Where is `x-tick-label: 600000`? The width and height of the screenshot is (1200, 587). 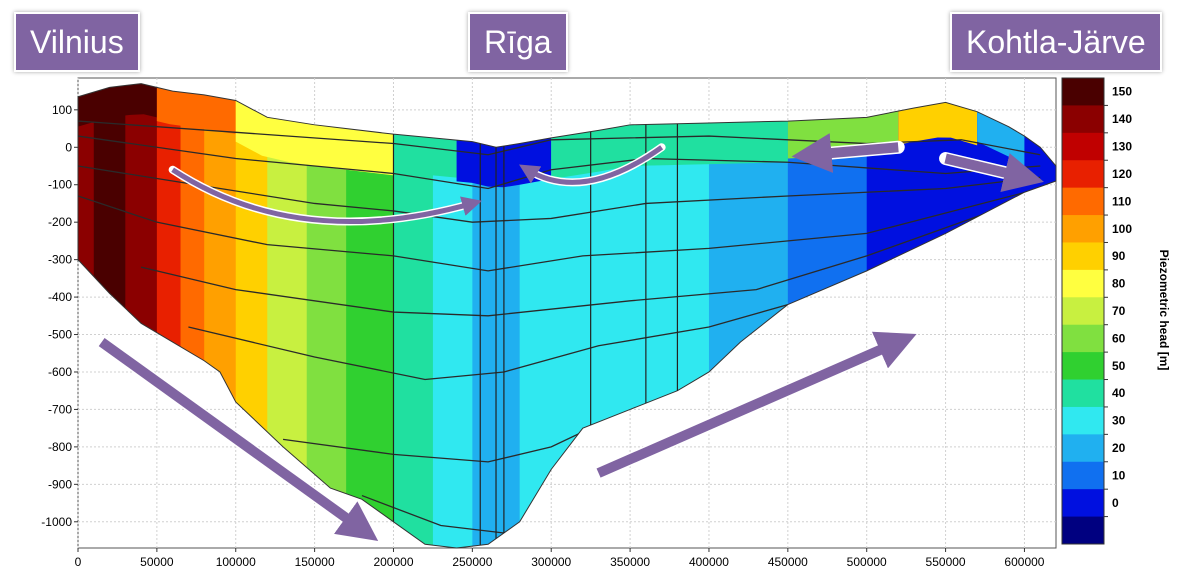
x-tick-label: 600000 is located at coordinates (1024, 562).